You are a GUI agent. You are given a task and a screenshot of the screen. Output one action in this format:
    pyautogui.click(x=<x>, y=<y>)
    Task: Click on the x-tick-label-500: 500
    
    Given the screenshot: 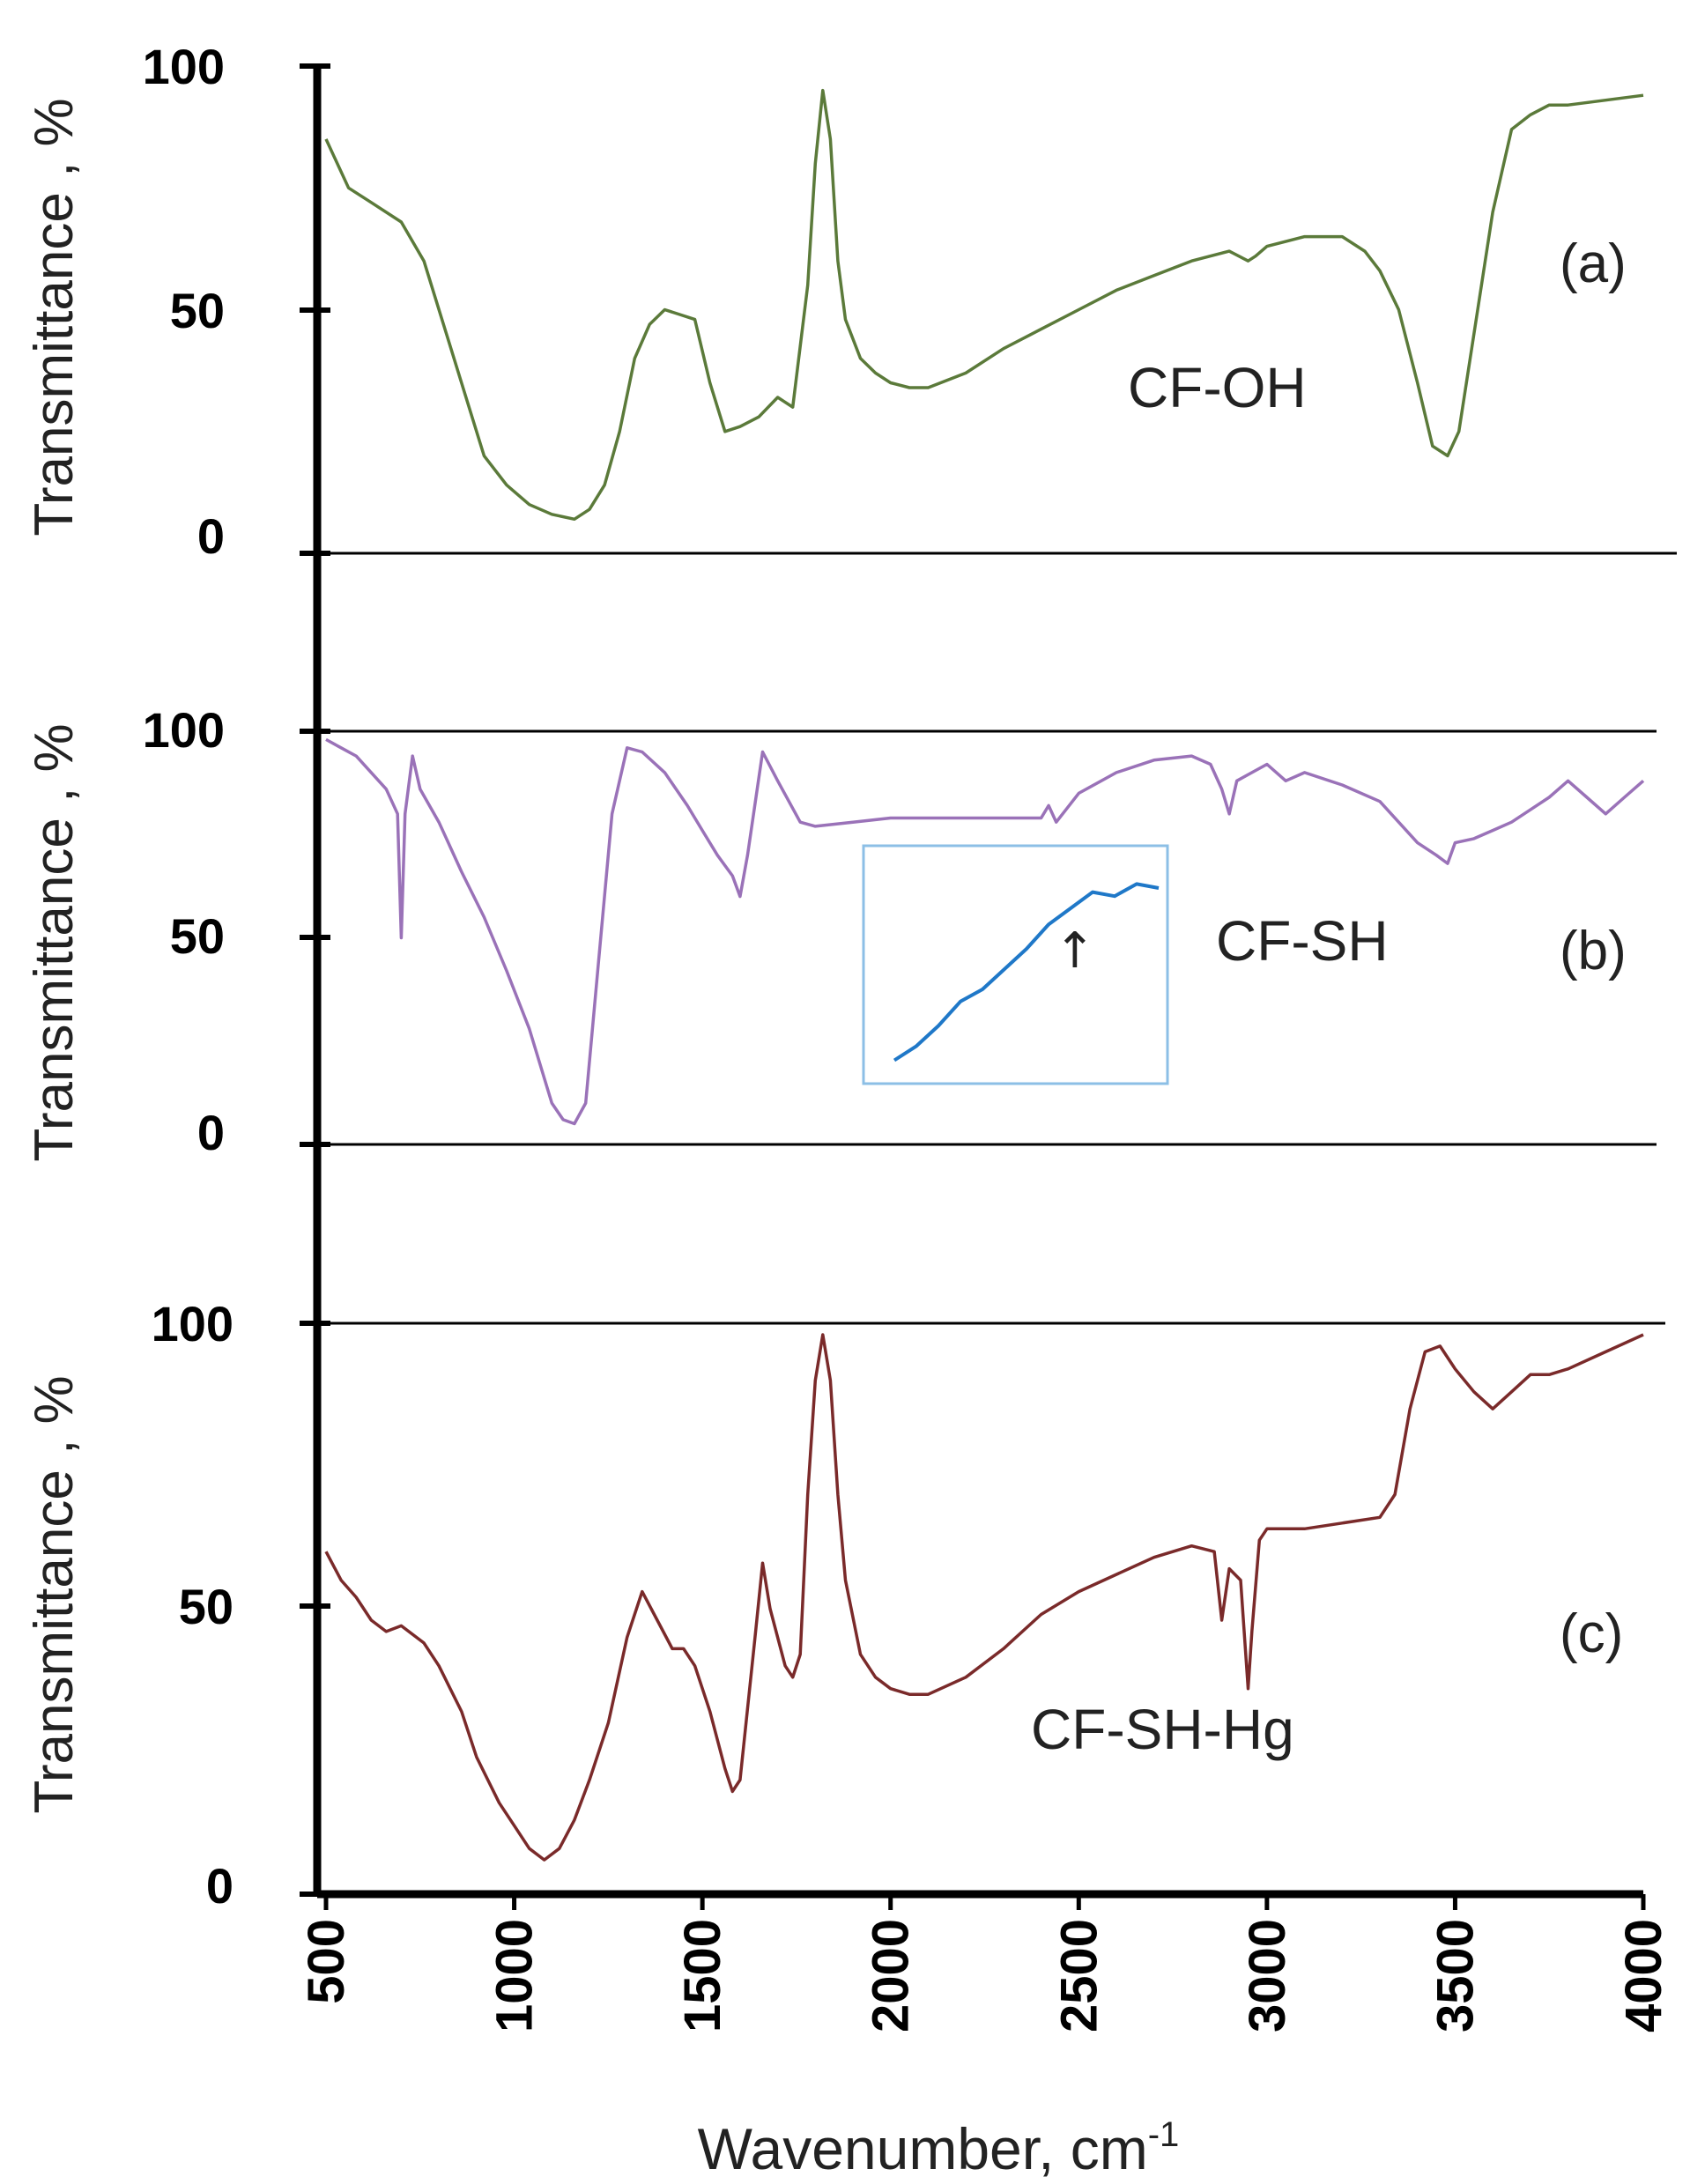 What is the action you would take?
    pyautogui.click(x=326, y=1961)
    